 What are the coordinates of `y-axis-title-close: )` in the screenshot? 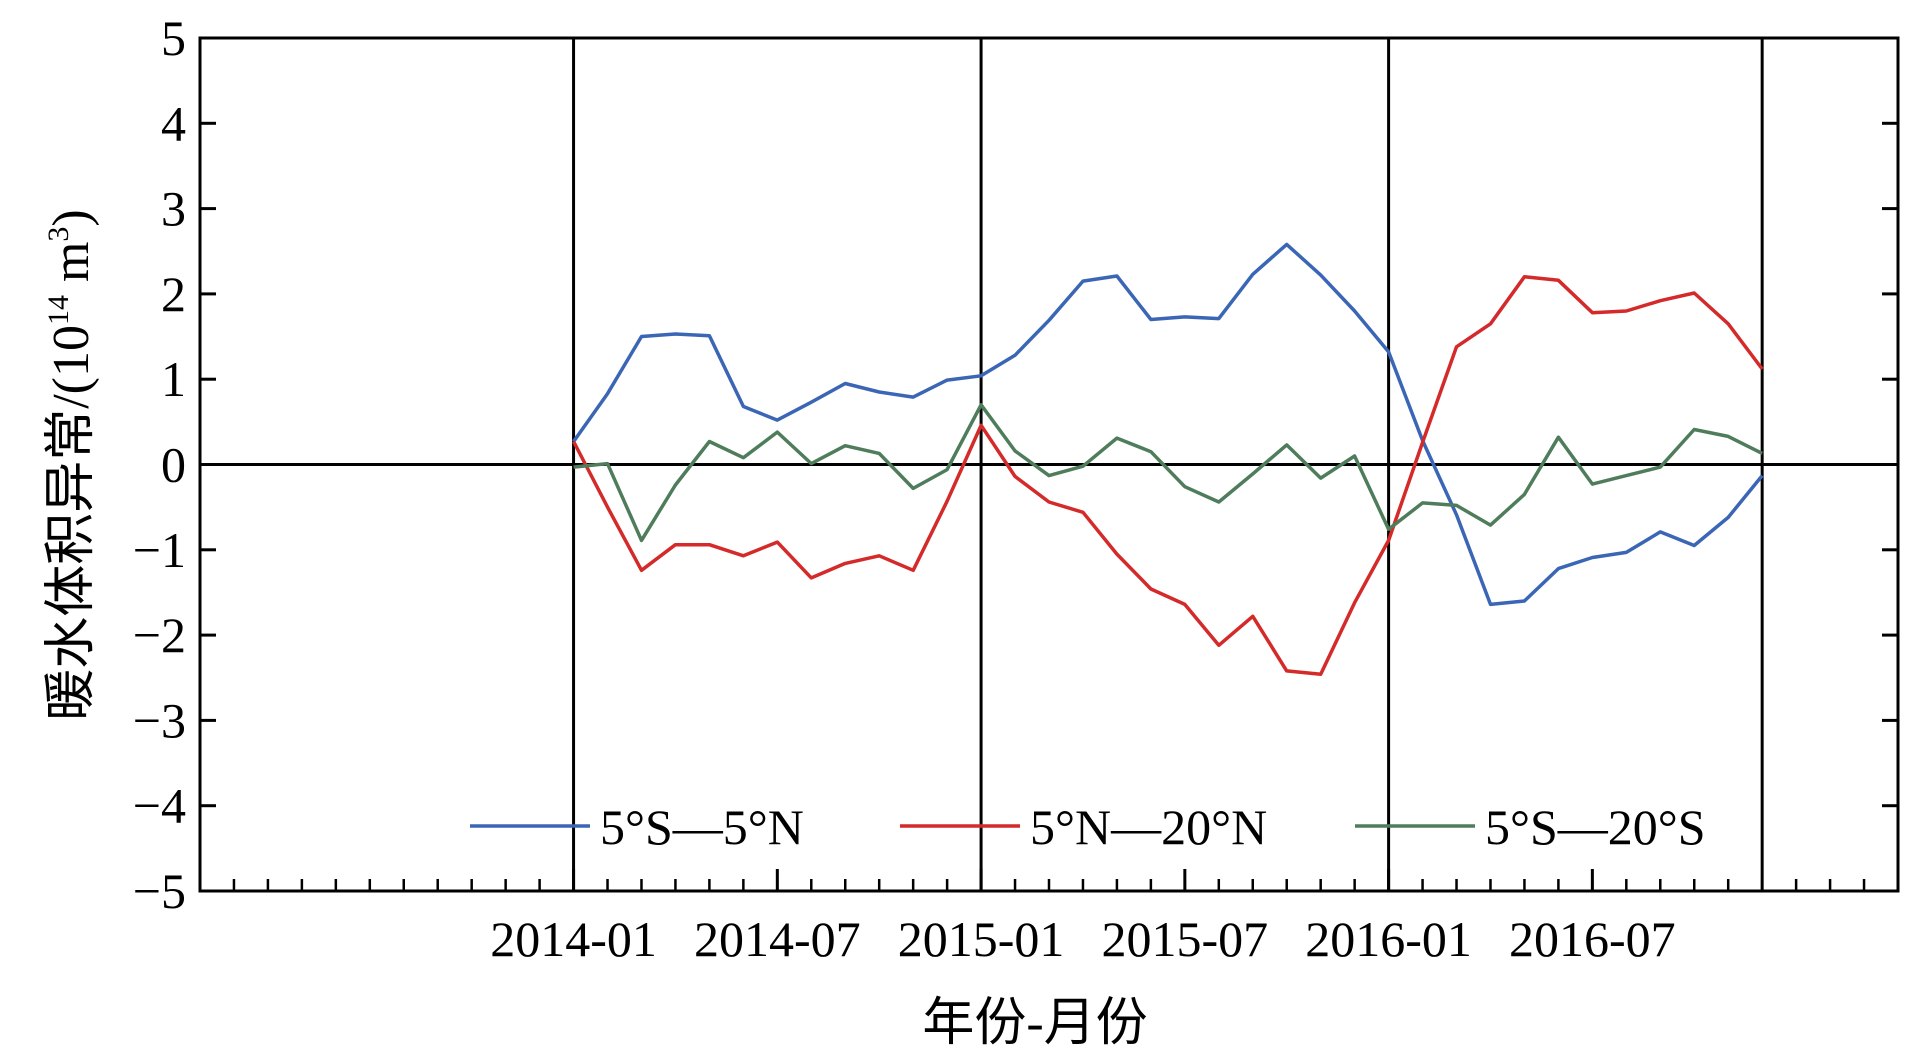 It's located at (71, 217).